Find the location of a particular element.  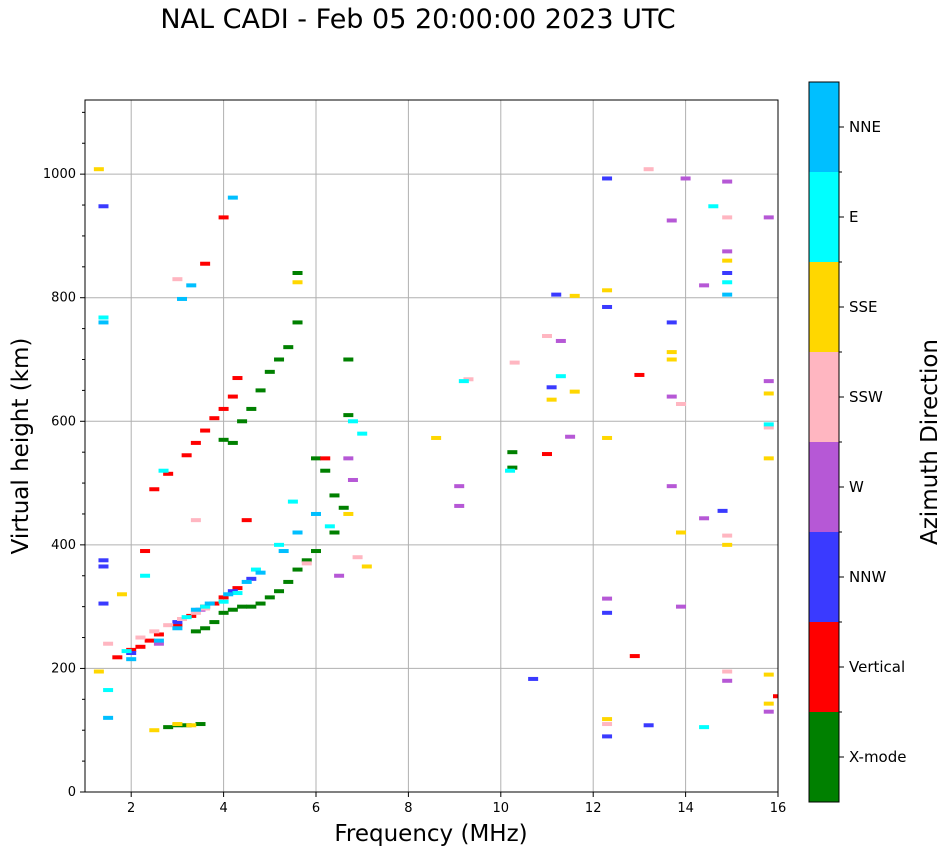

colorbar-frame is located at coordinates (824, 442).